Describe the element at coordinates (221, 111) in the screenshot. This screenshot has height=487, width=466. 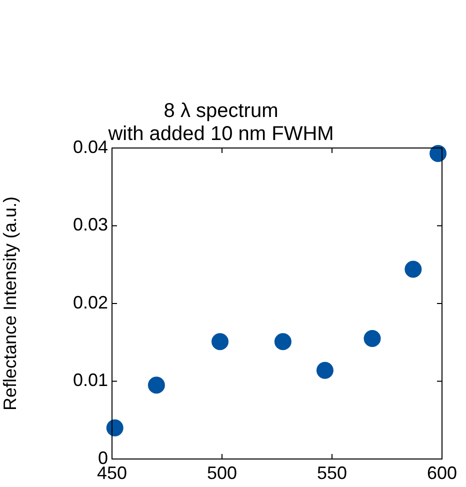
I see `text: 8 λ spectrum` at that location.